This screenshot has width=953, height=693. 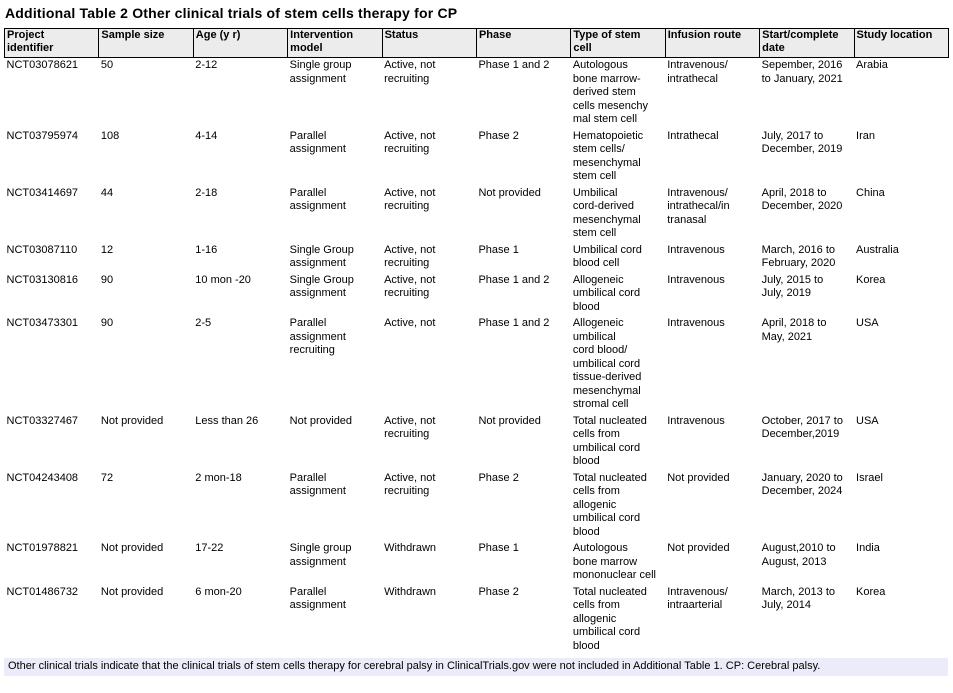 What do you see at coordinates (697, 72) in the screenshot?
I see `cell-infusion-route: Intravenous/ intrathecal` at bounding box center [697, 72].